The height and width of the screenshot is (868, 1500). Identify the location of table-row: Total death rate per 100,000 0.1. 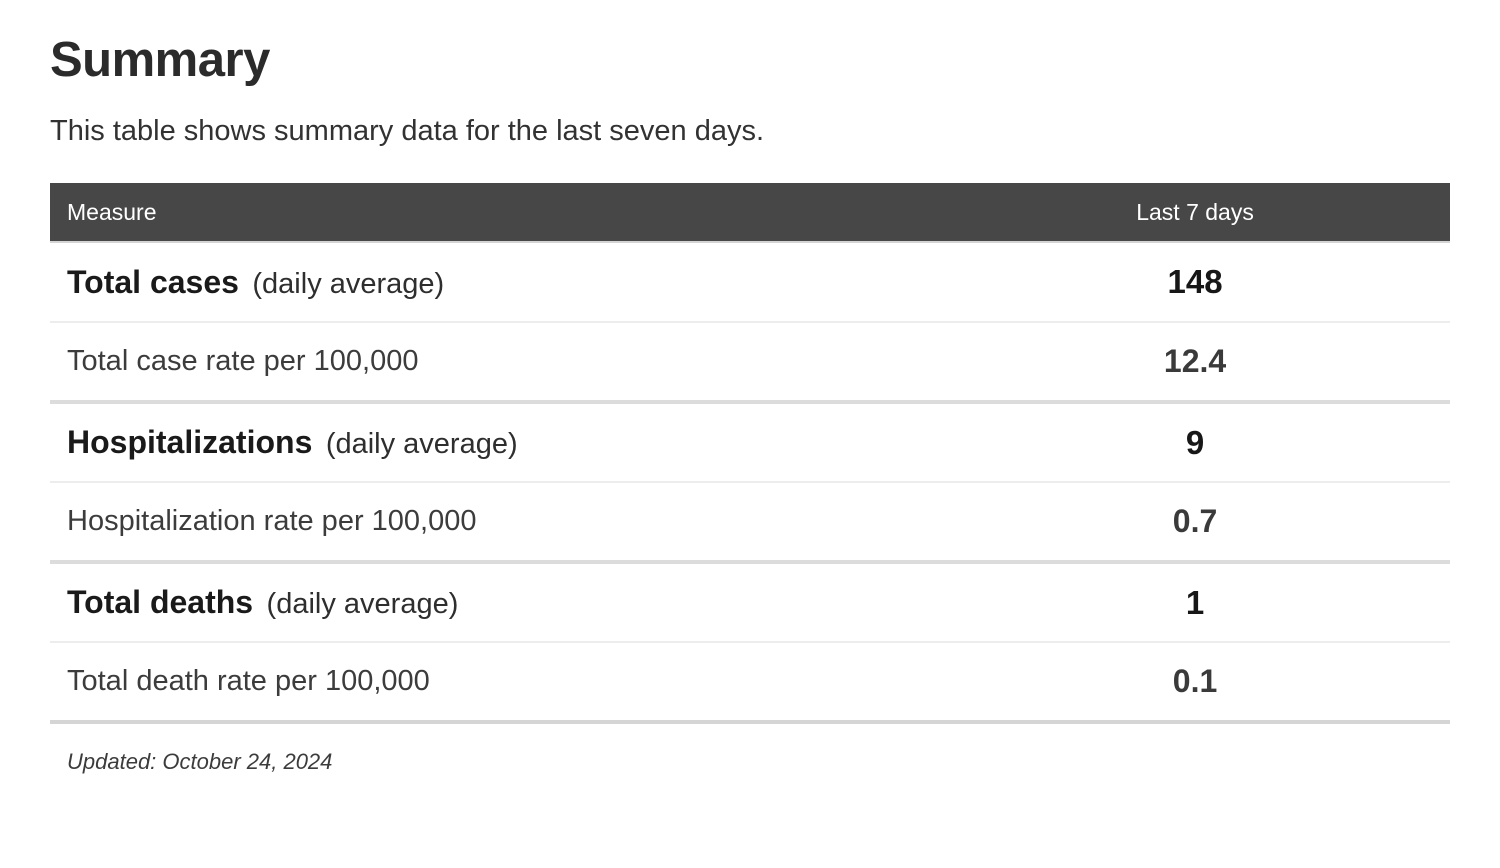
(750, 683).